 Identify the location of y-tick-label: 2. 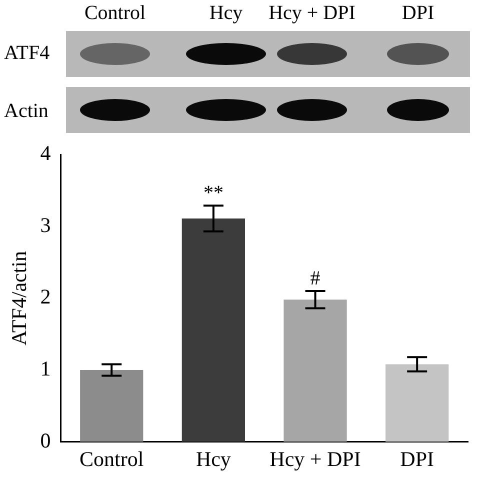
(45, 296).